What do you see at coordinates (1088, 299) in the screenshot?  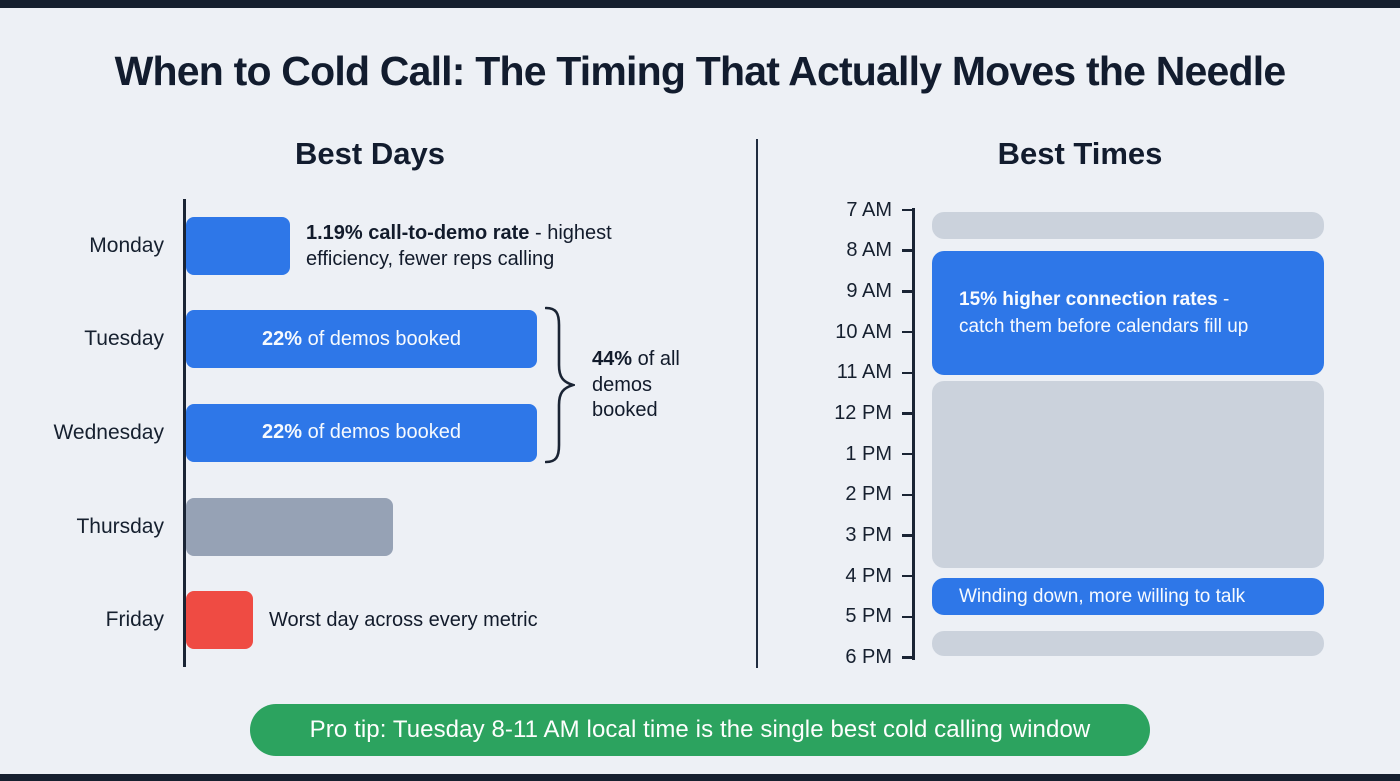 I see `morning-window-label-bold: 15% higher connection rates` at bounding box center [1088, 299].